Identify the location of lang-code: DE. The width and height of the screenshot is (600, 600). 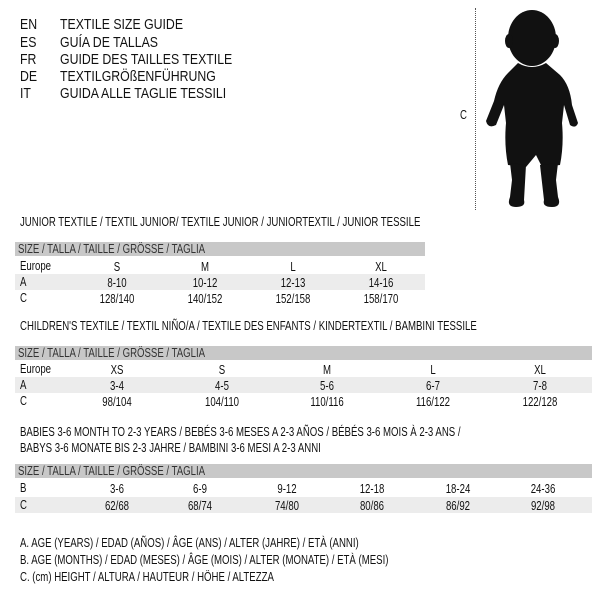
(29, 76).